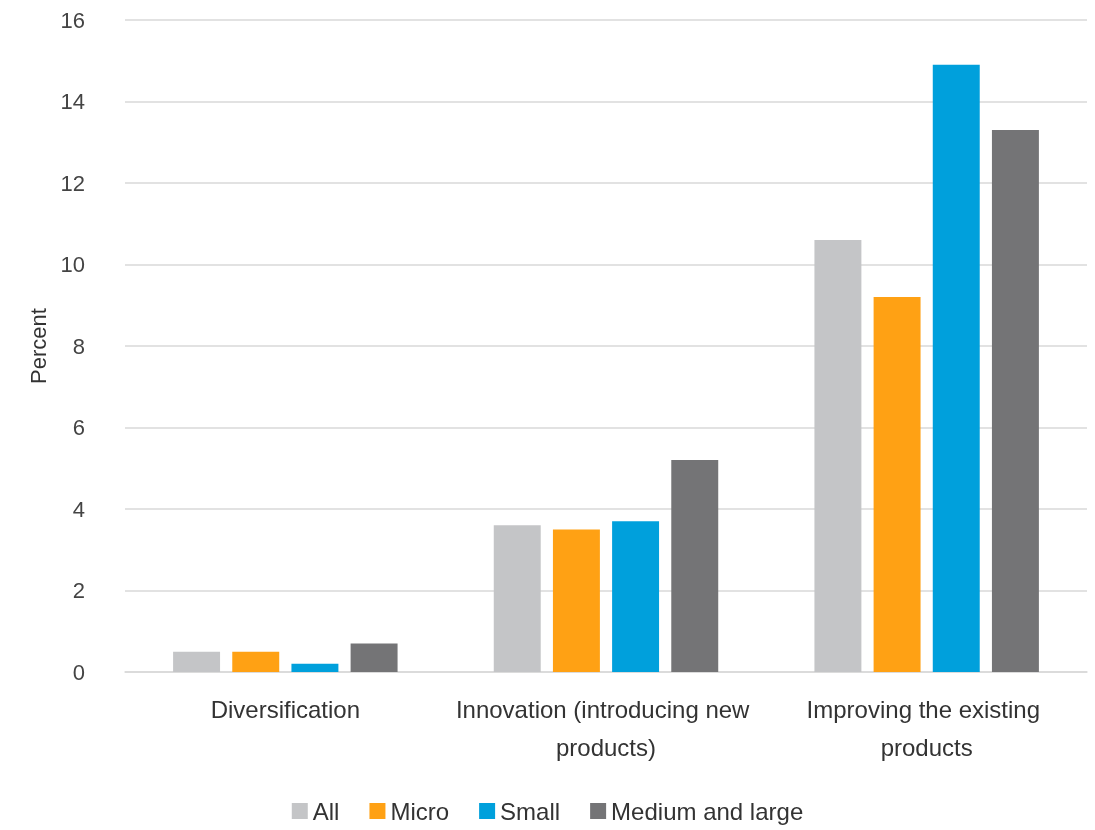 The image size is (1095, 830). What do you see at coordinates (326, 811) in the screenshot?
I see `legend-label: All` at bounding box center [326, 811].